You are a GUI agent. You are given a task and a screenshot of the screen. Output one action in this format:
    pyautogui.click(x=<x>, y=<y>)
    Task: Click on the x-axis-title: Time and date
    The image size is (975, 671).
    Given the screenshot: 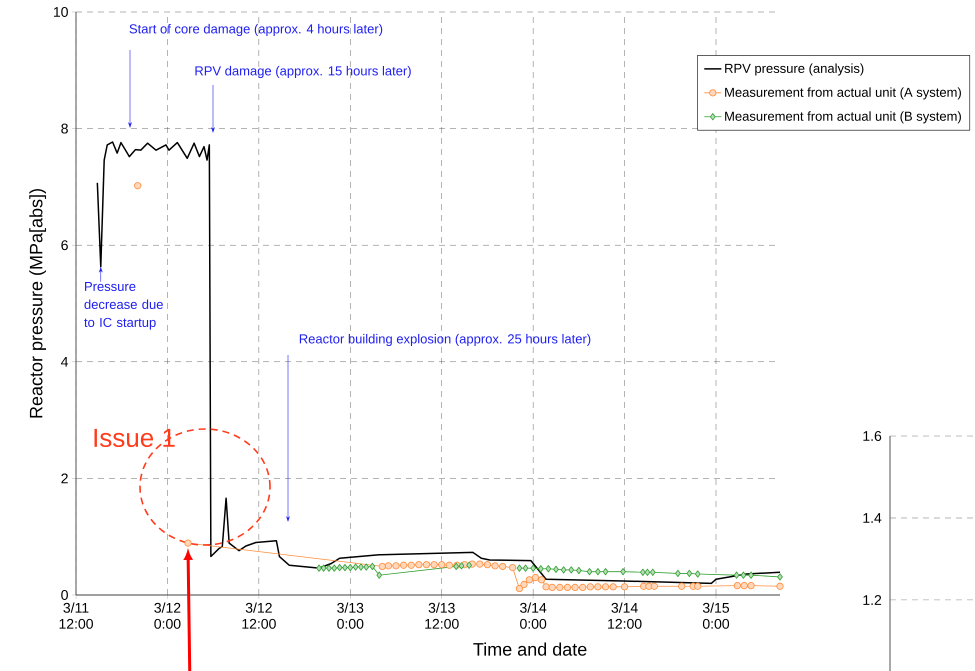 What is the action you would take?
    pyautogui.click(x=529, y=649)
    